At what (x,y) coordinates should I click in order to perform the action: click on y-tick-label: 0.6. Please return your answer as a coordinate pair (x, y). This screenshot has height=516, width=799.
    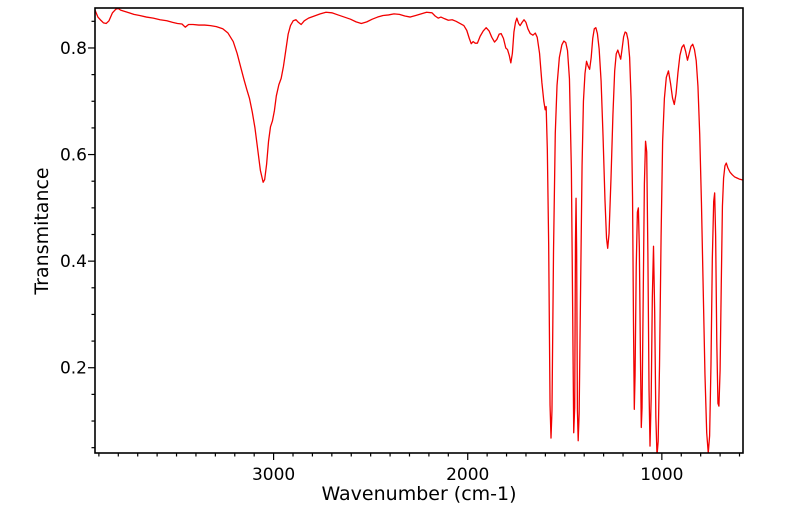
    Looking at the image, I should click on (73, 156).